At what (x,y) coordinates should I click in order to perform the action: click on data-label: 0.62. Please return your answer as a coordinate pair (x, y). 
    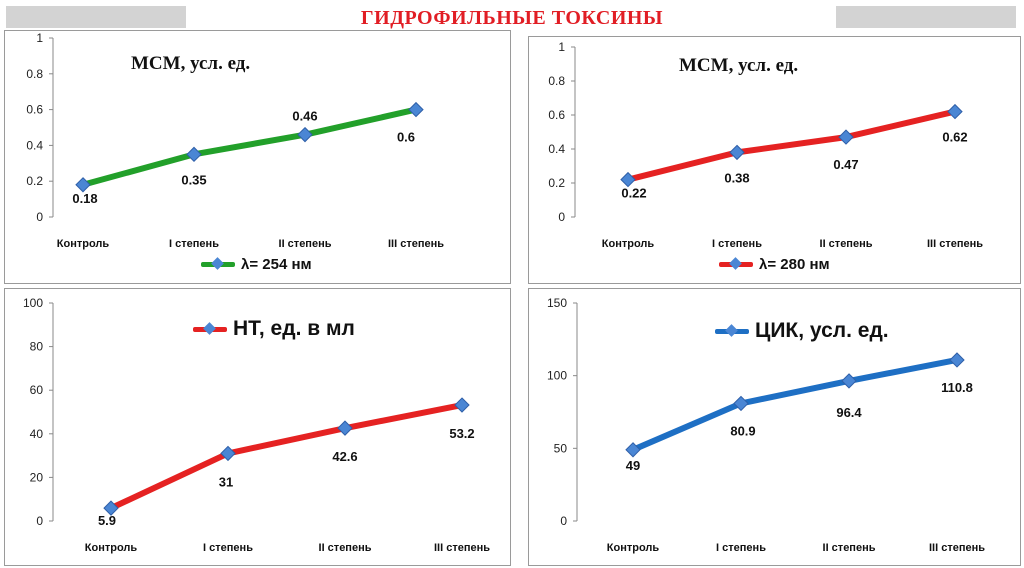
    Looking at the image, I should click on (954, 137).